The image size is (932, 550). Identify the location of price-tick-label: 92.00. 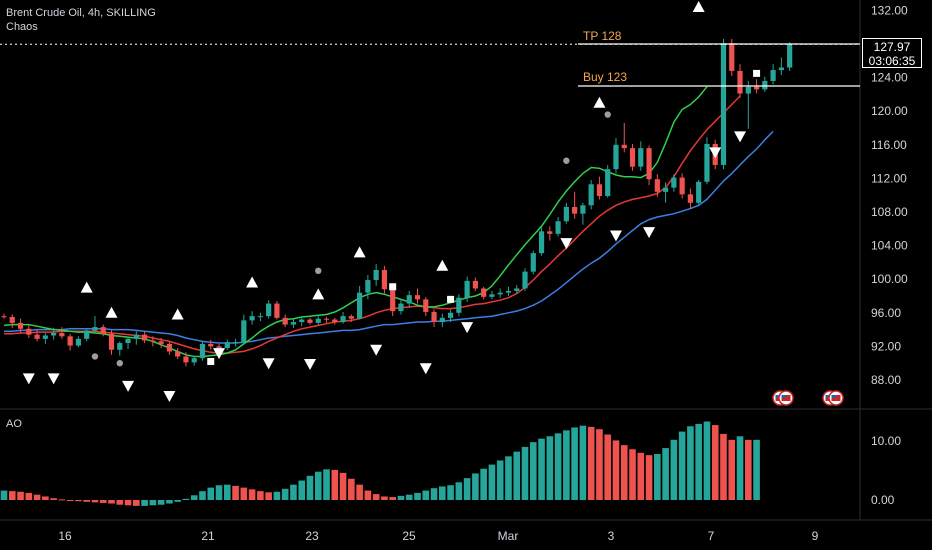
(886, 346).